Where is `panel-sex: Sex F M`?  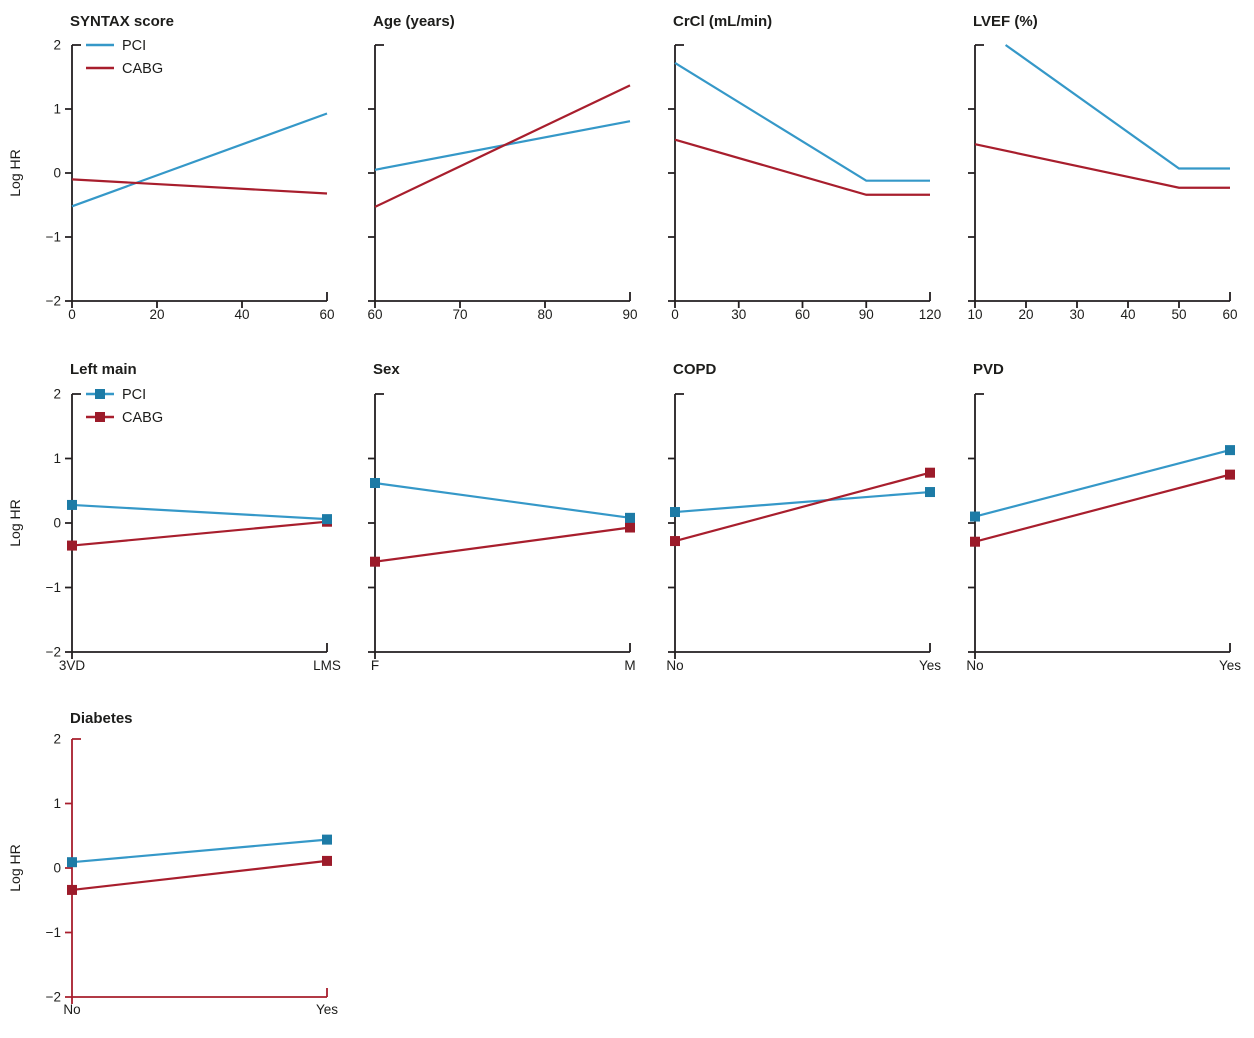
panel-sex: Sex F M is located at coordinates (502, 517).